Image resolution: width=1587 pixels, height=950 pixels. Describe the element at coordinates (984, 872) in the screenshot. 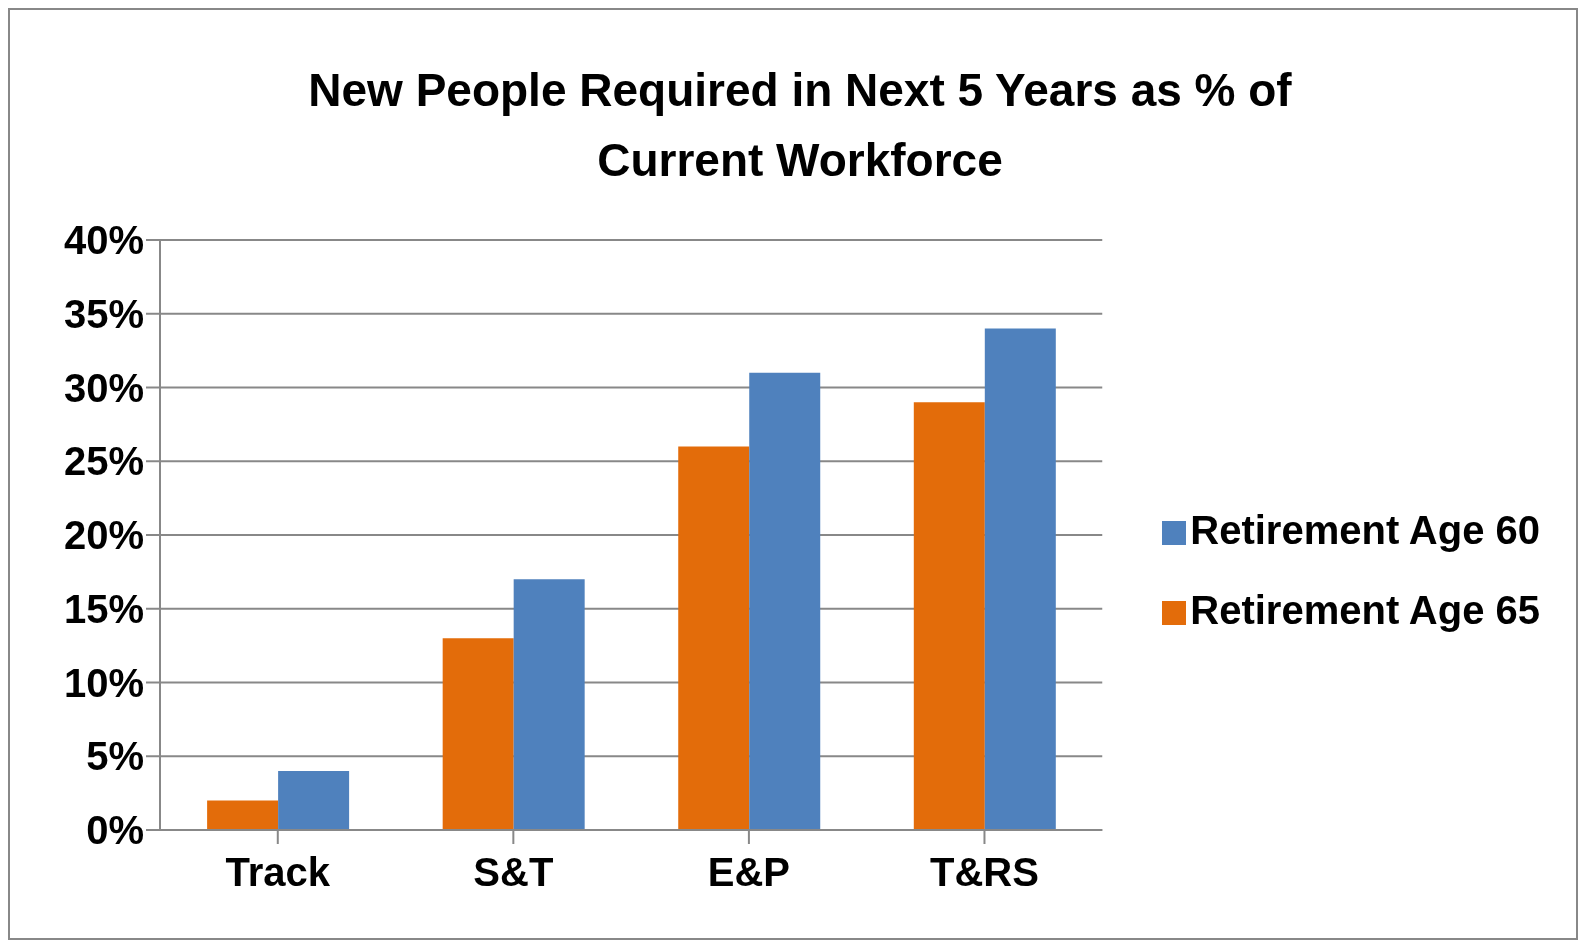

I see `x-tick-label: T&RS` at that location.